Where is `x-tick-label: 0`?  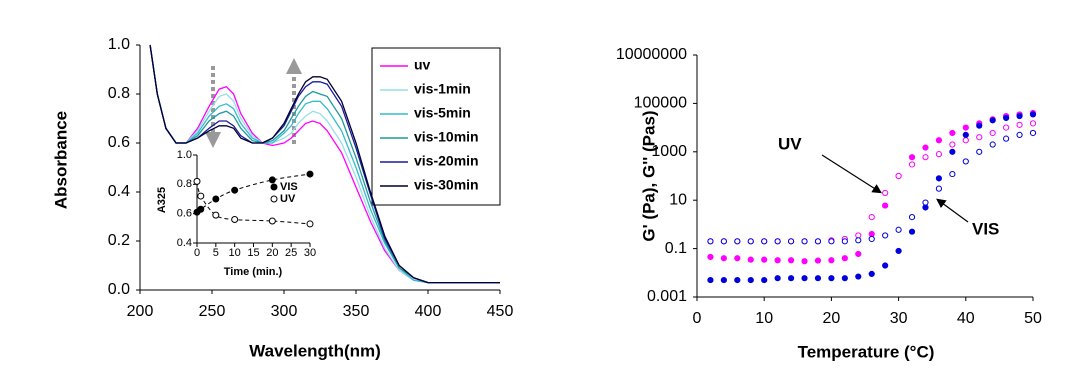
x-tick-label: 0 is located at coordinates (697, 318).